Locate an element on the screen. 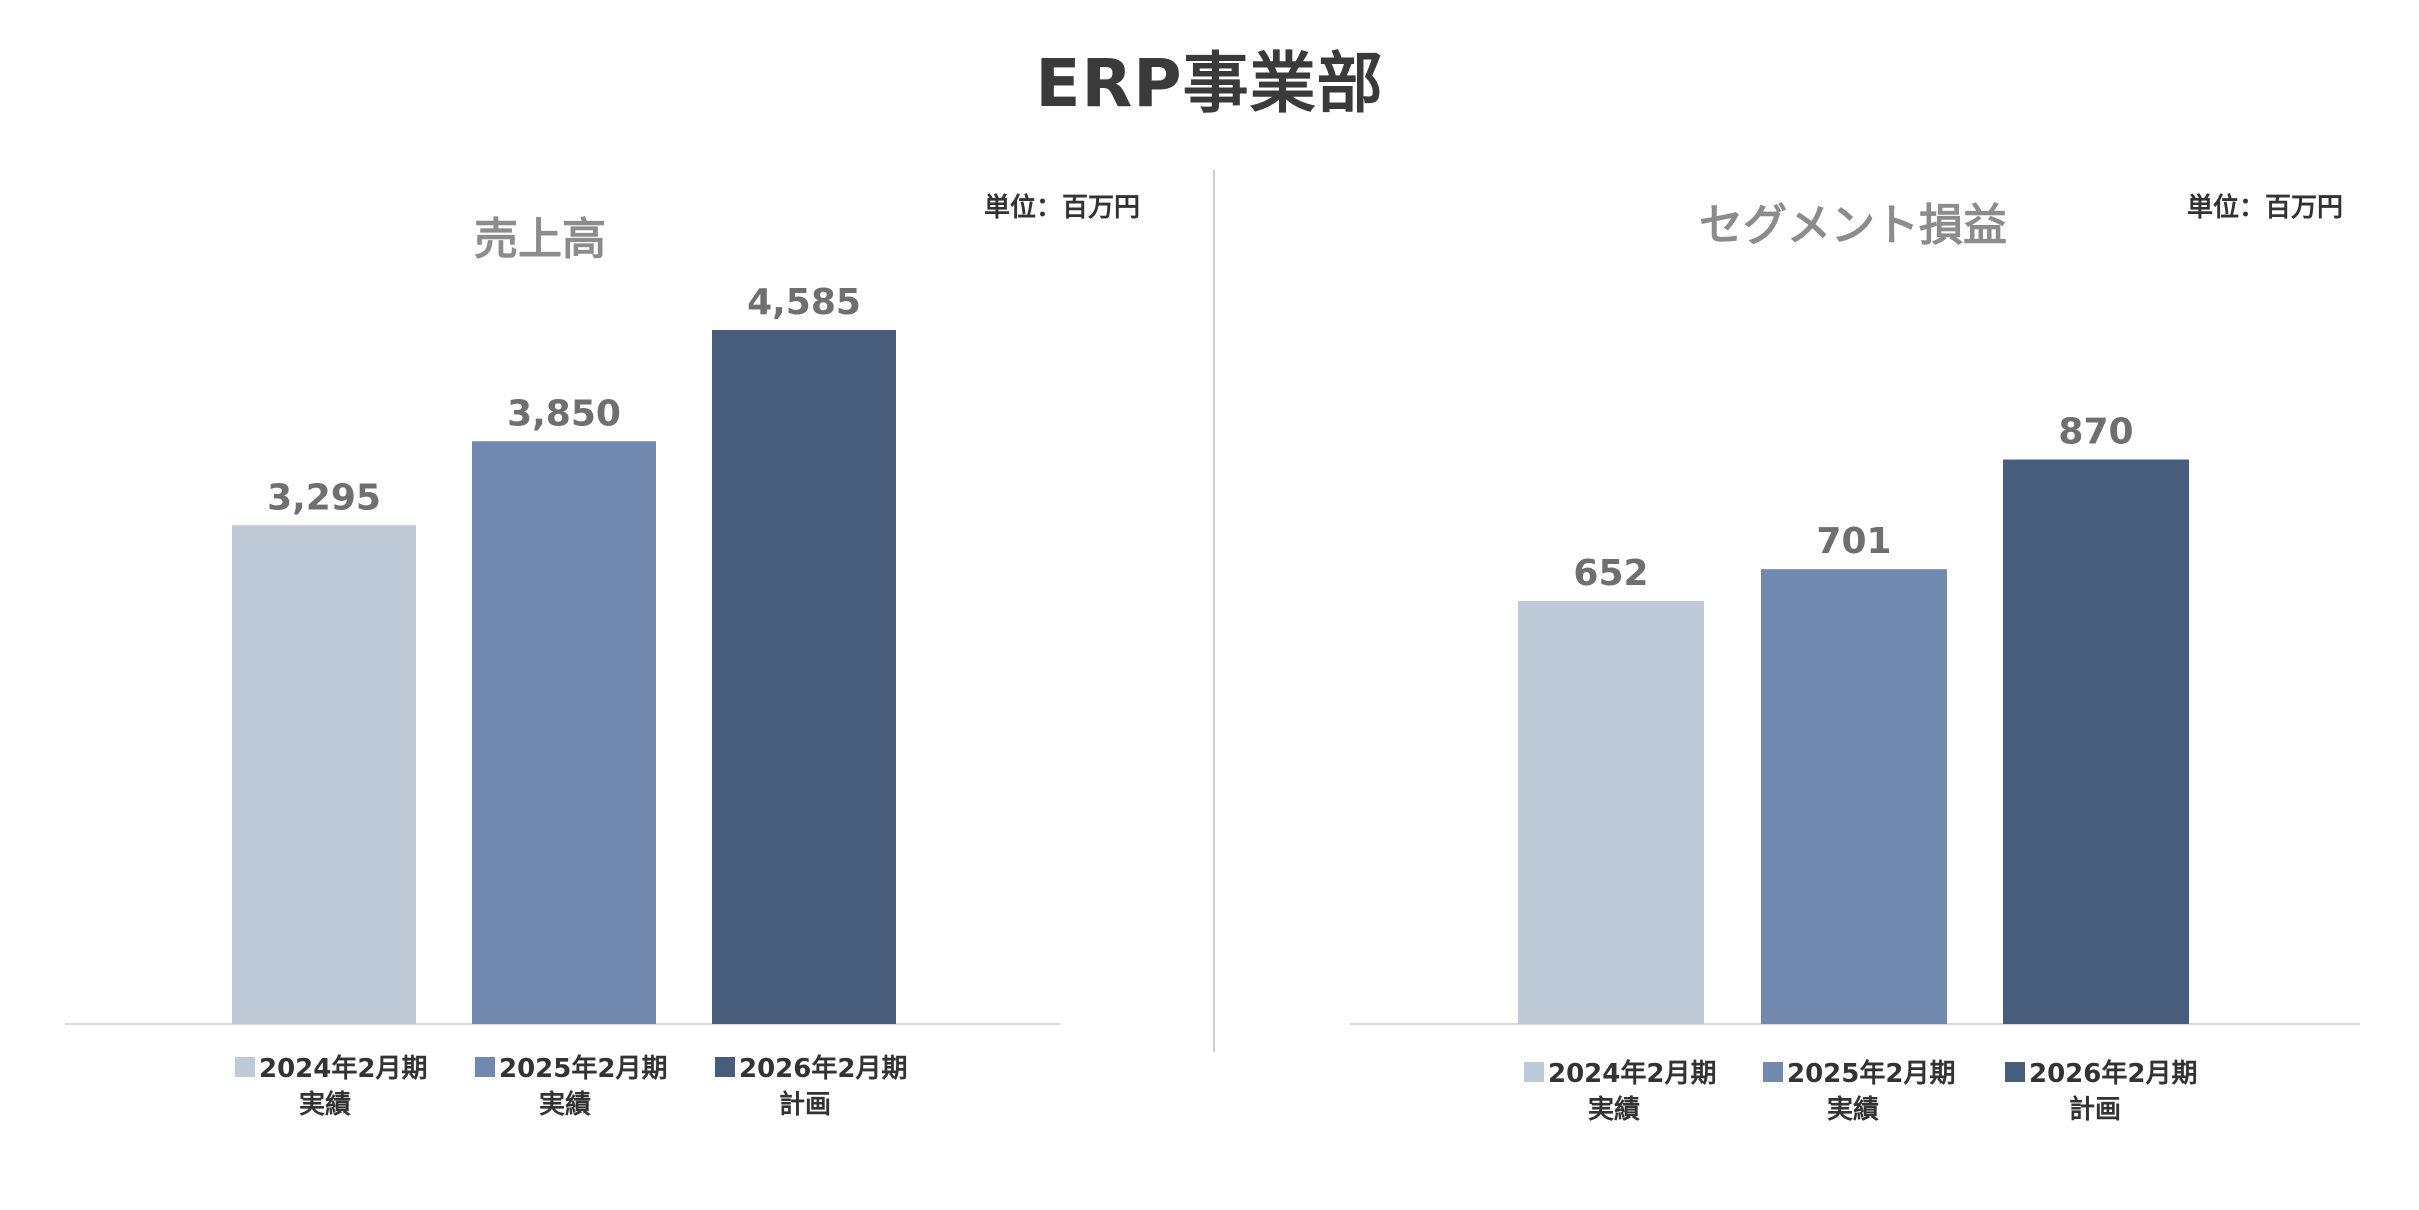  data-label: 3,295 is located at coordinates (324, 497).